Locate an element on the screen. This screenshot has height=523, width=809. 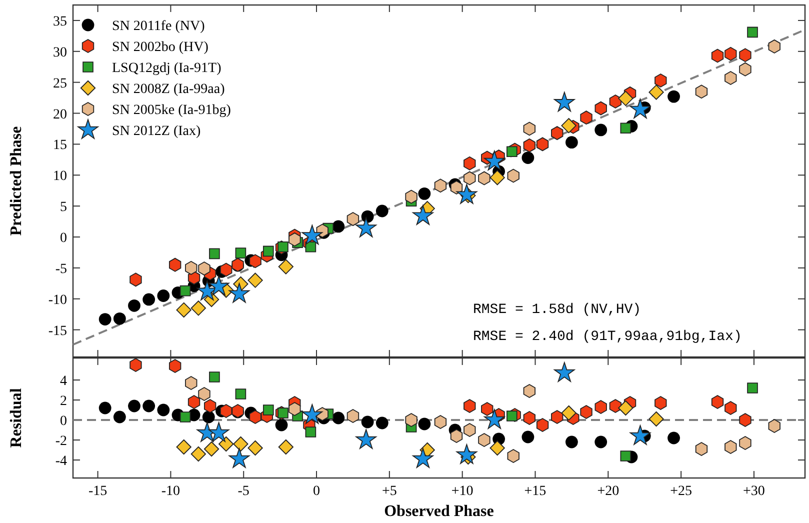
y-tick-label: 4 is located at coordinates (63, 381).